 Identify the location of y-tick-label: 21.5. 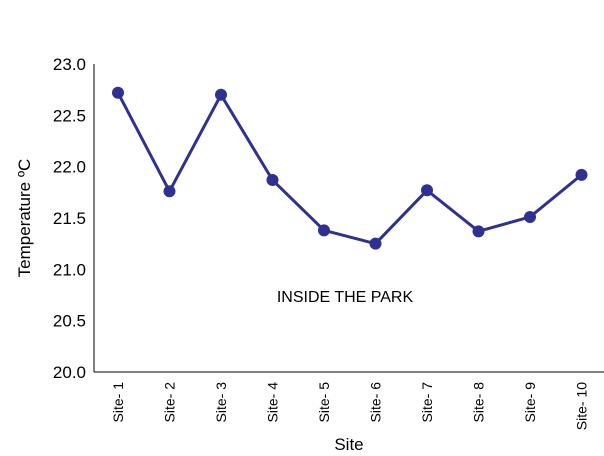
(69, 218).